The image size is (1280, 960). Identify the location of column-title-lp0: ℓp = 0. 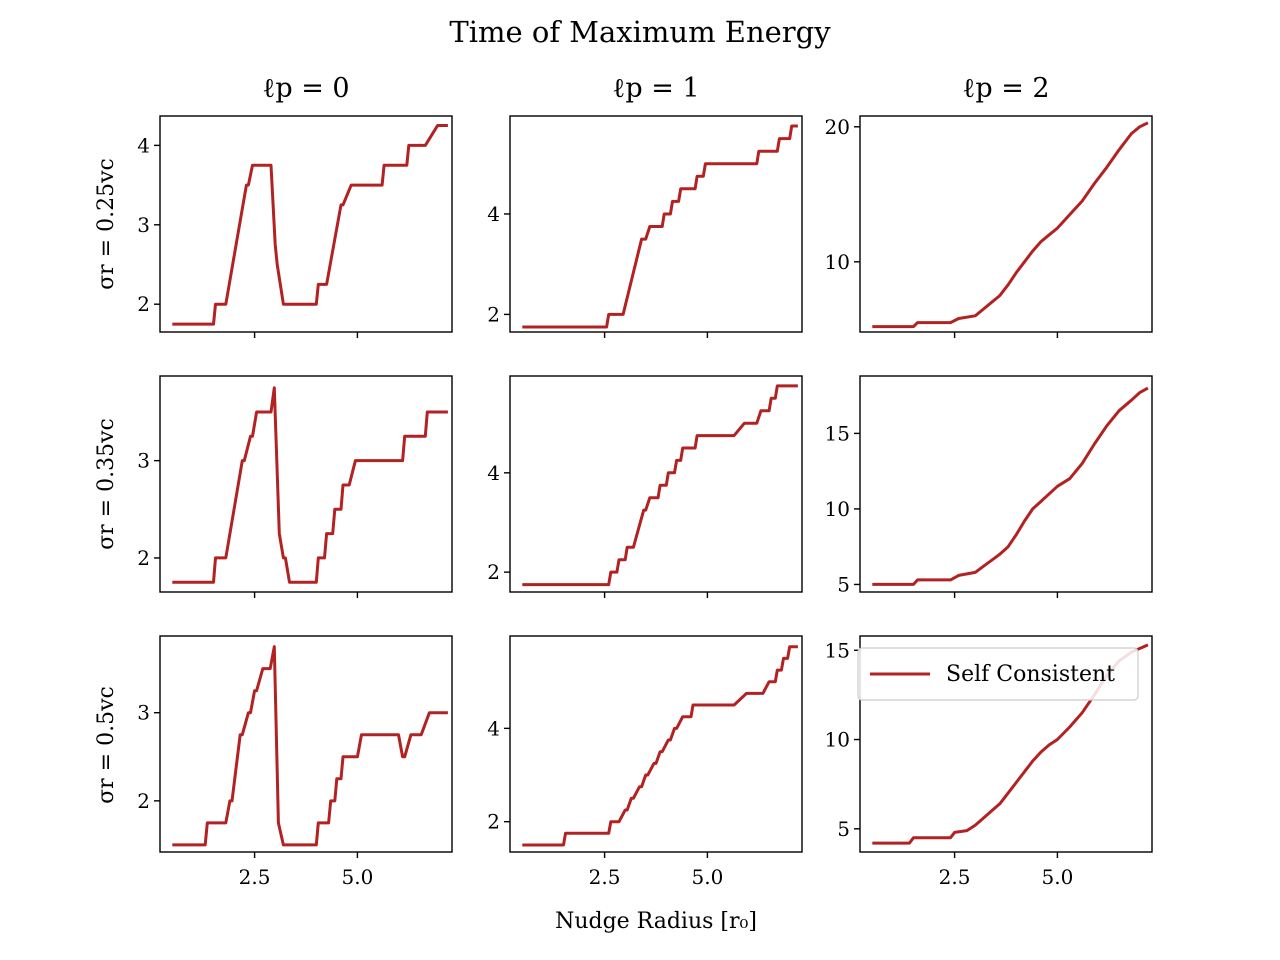
(305, 88).